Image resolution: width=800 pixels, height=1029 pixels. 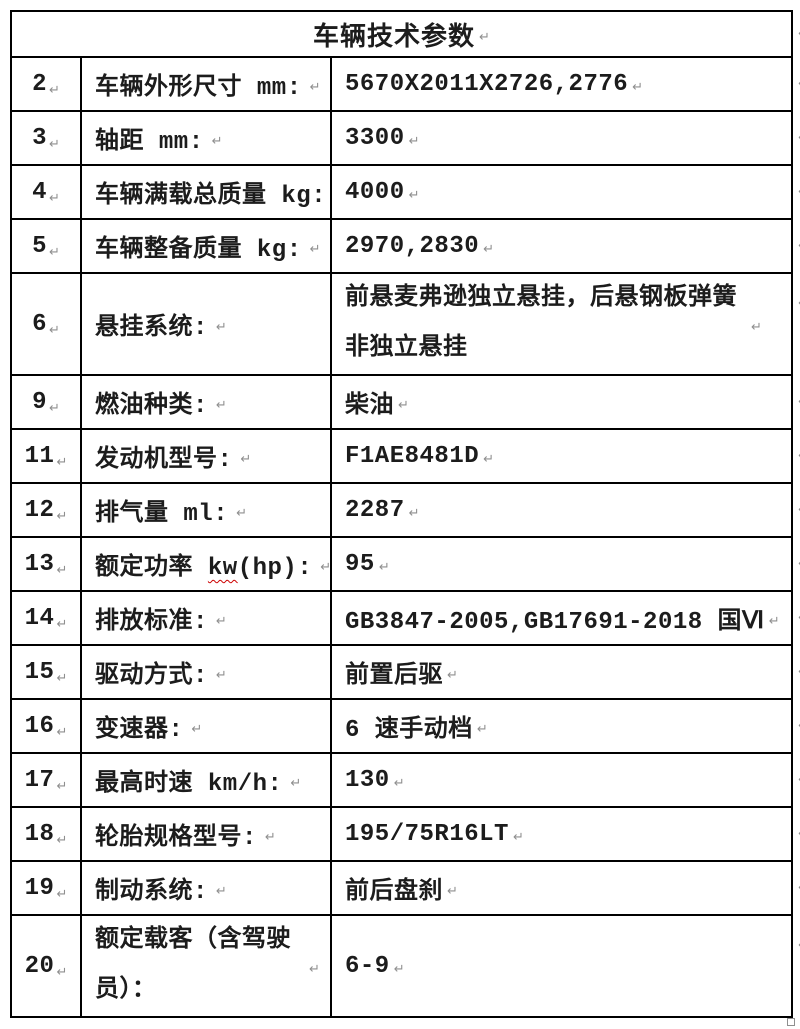 I want to click on table-row: 17↵ 最高时速 km/h:↵ 130↵ ↵, so click(x=406, y=779).